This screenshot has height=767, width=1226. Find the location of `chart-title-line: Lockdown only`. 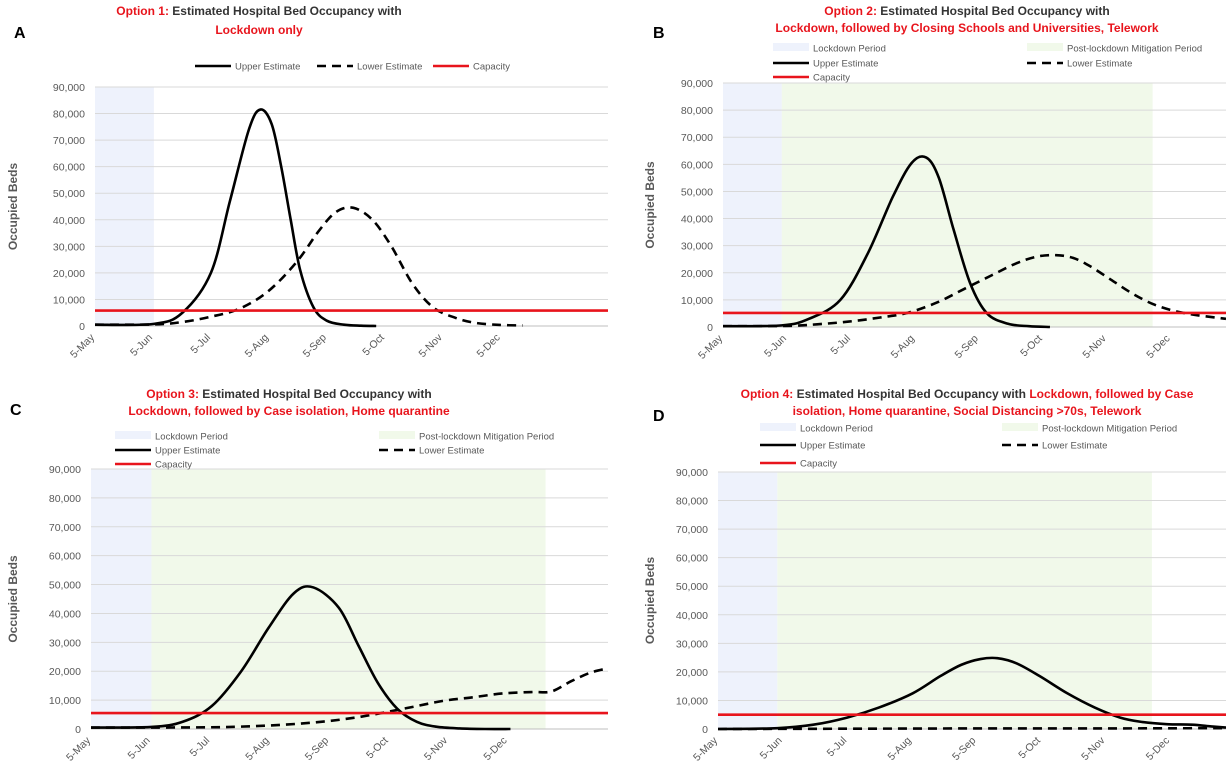

chart-title-line: Lockdown only is located at coordinates (259, 30).